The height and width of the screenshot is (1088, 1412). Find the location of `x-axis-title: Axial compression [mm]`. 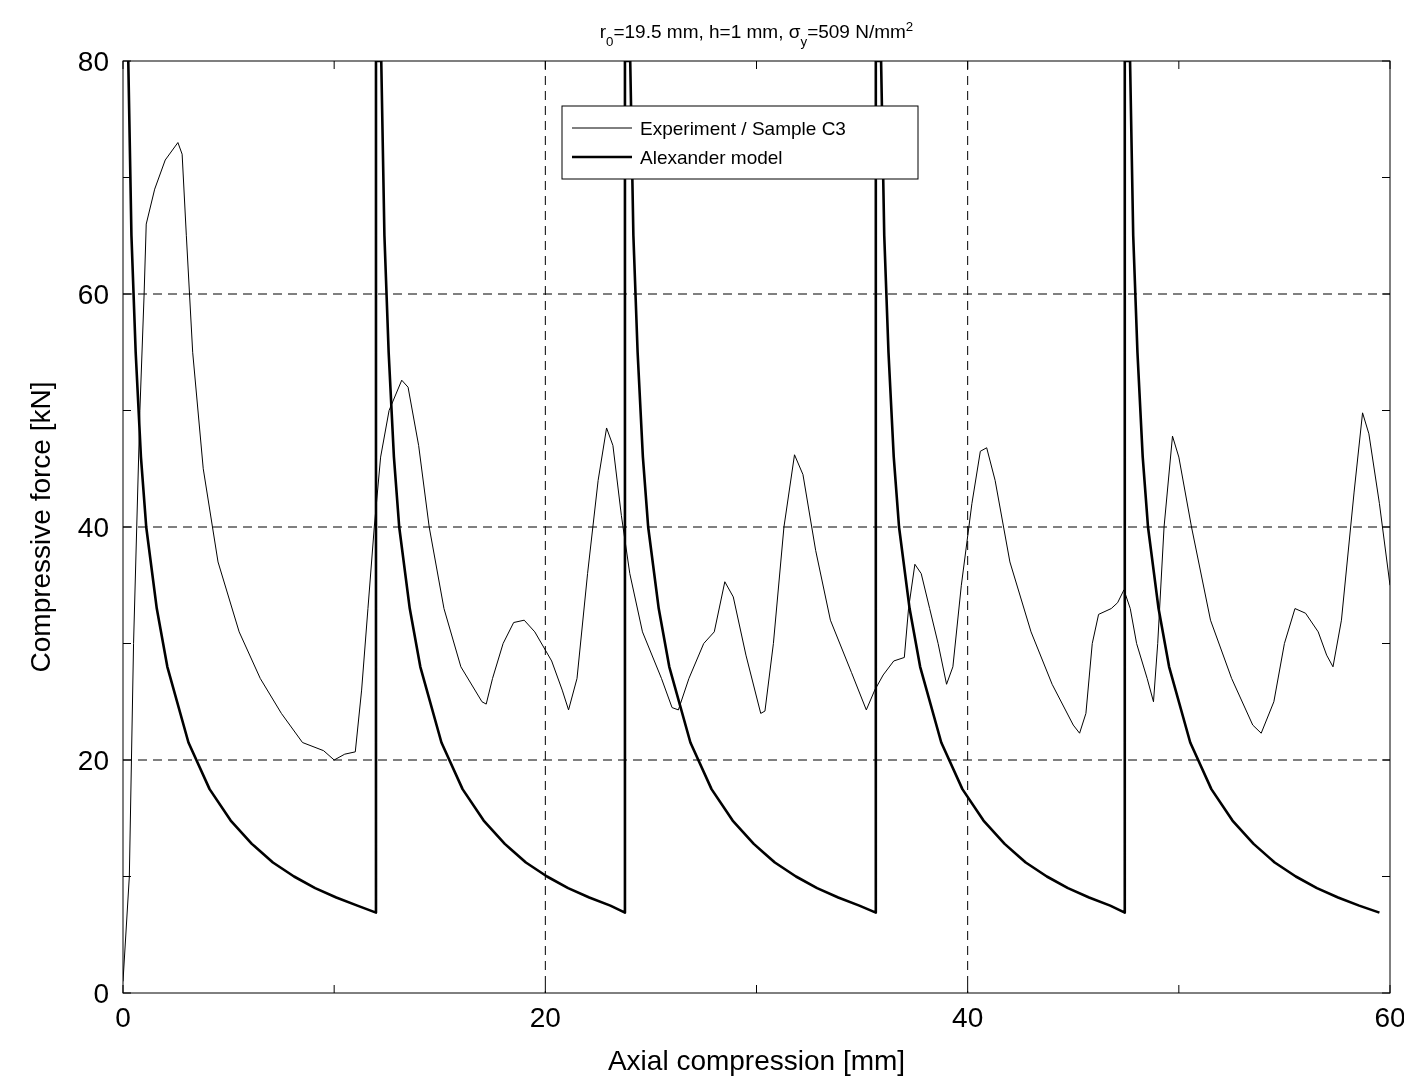

x-axis-title: Axial compression [mm] is located at coordinates (756, 1060).